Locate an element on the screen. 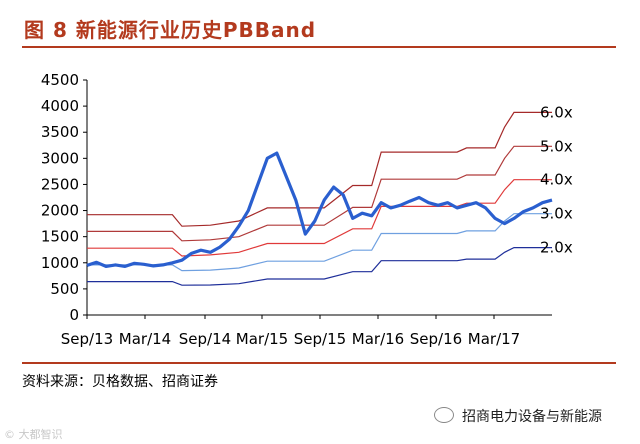 This screenshot has height=444, width=640. band-label: 6.0x is located at coordinates (556, 112).